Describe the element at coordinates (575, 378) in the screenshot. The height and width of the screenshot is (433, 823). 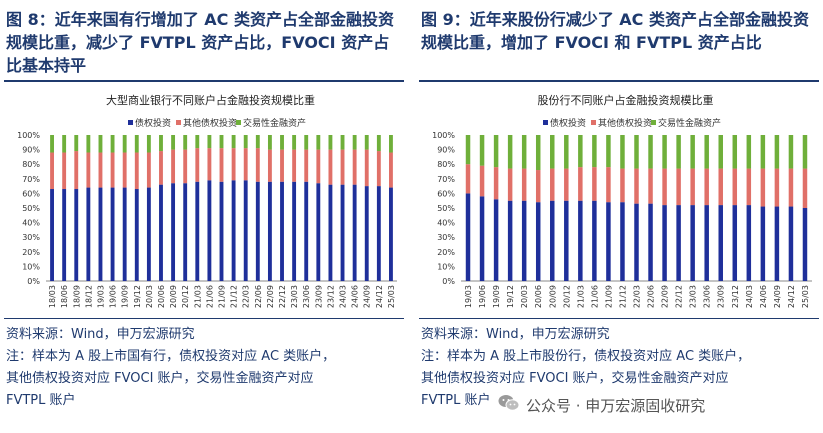
I see `note-line-2: 其他债权投资对应 FVOCI 账户，交易性金融资产对应` at that location.